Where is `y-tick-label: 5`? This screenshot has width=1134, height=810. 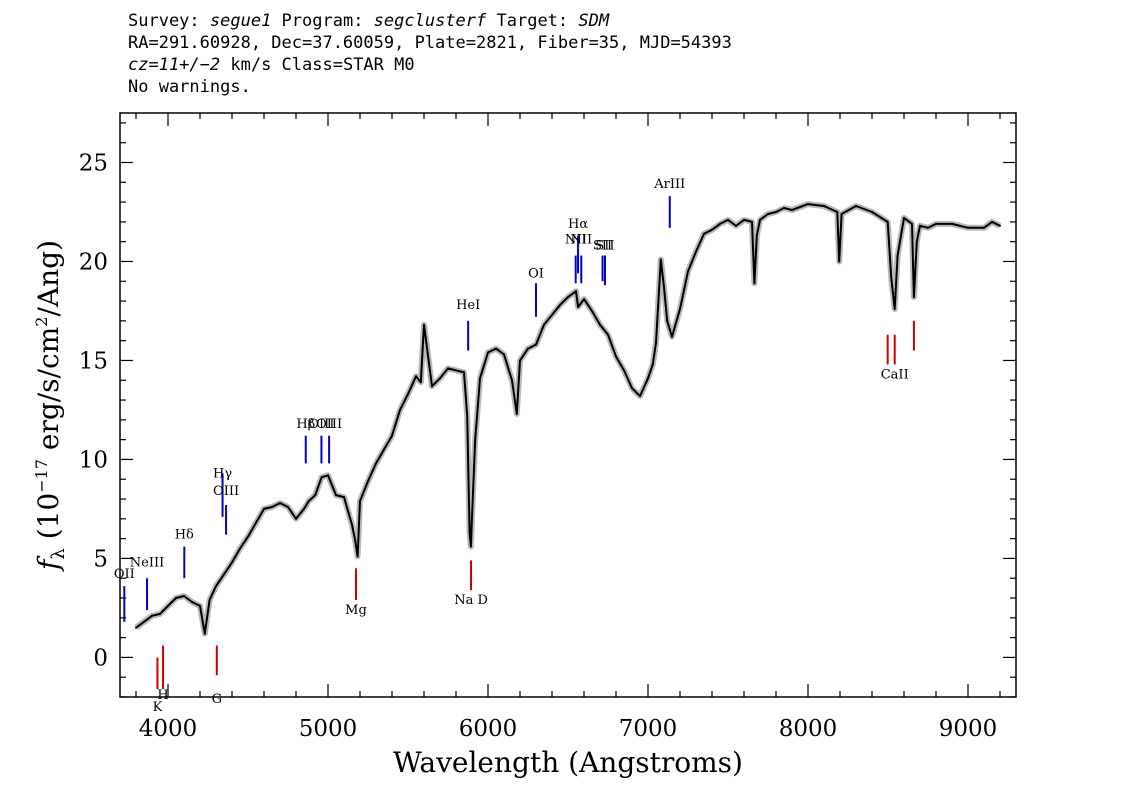
y-tick-label: 5 is located at coordinates (100, 559).